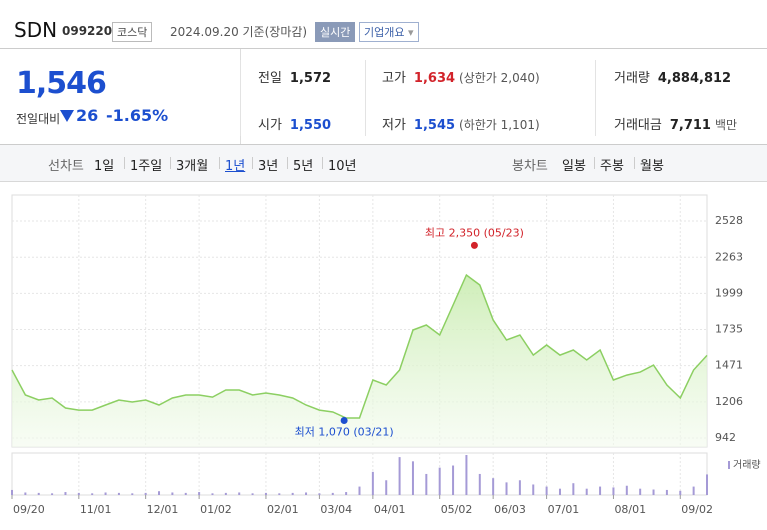 This screenshot has height=530, width=767. Describe the element at coordinates (67, 116) in the screenshot. I see `down-arrow` at that location.